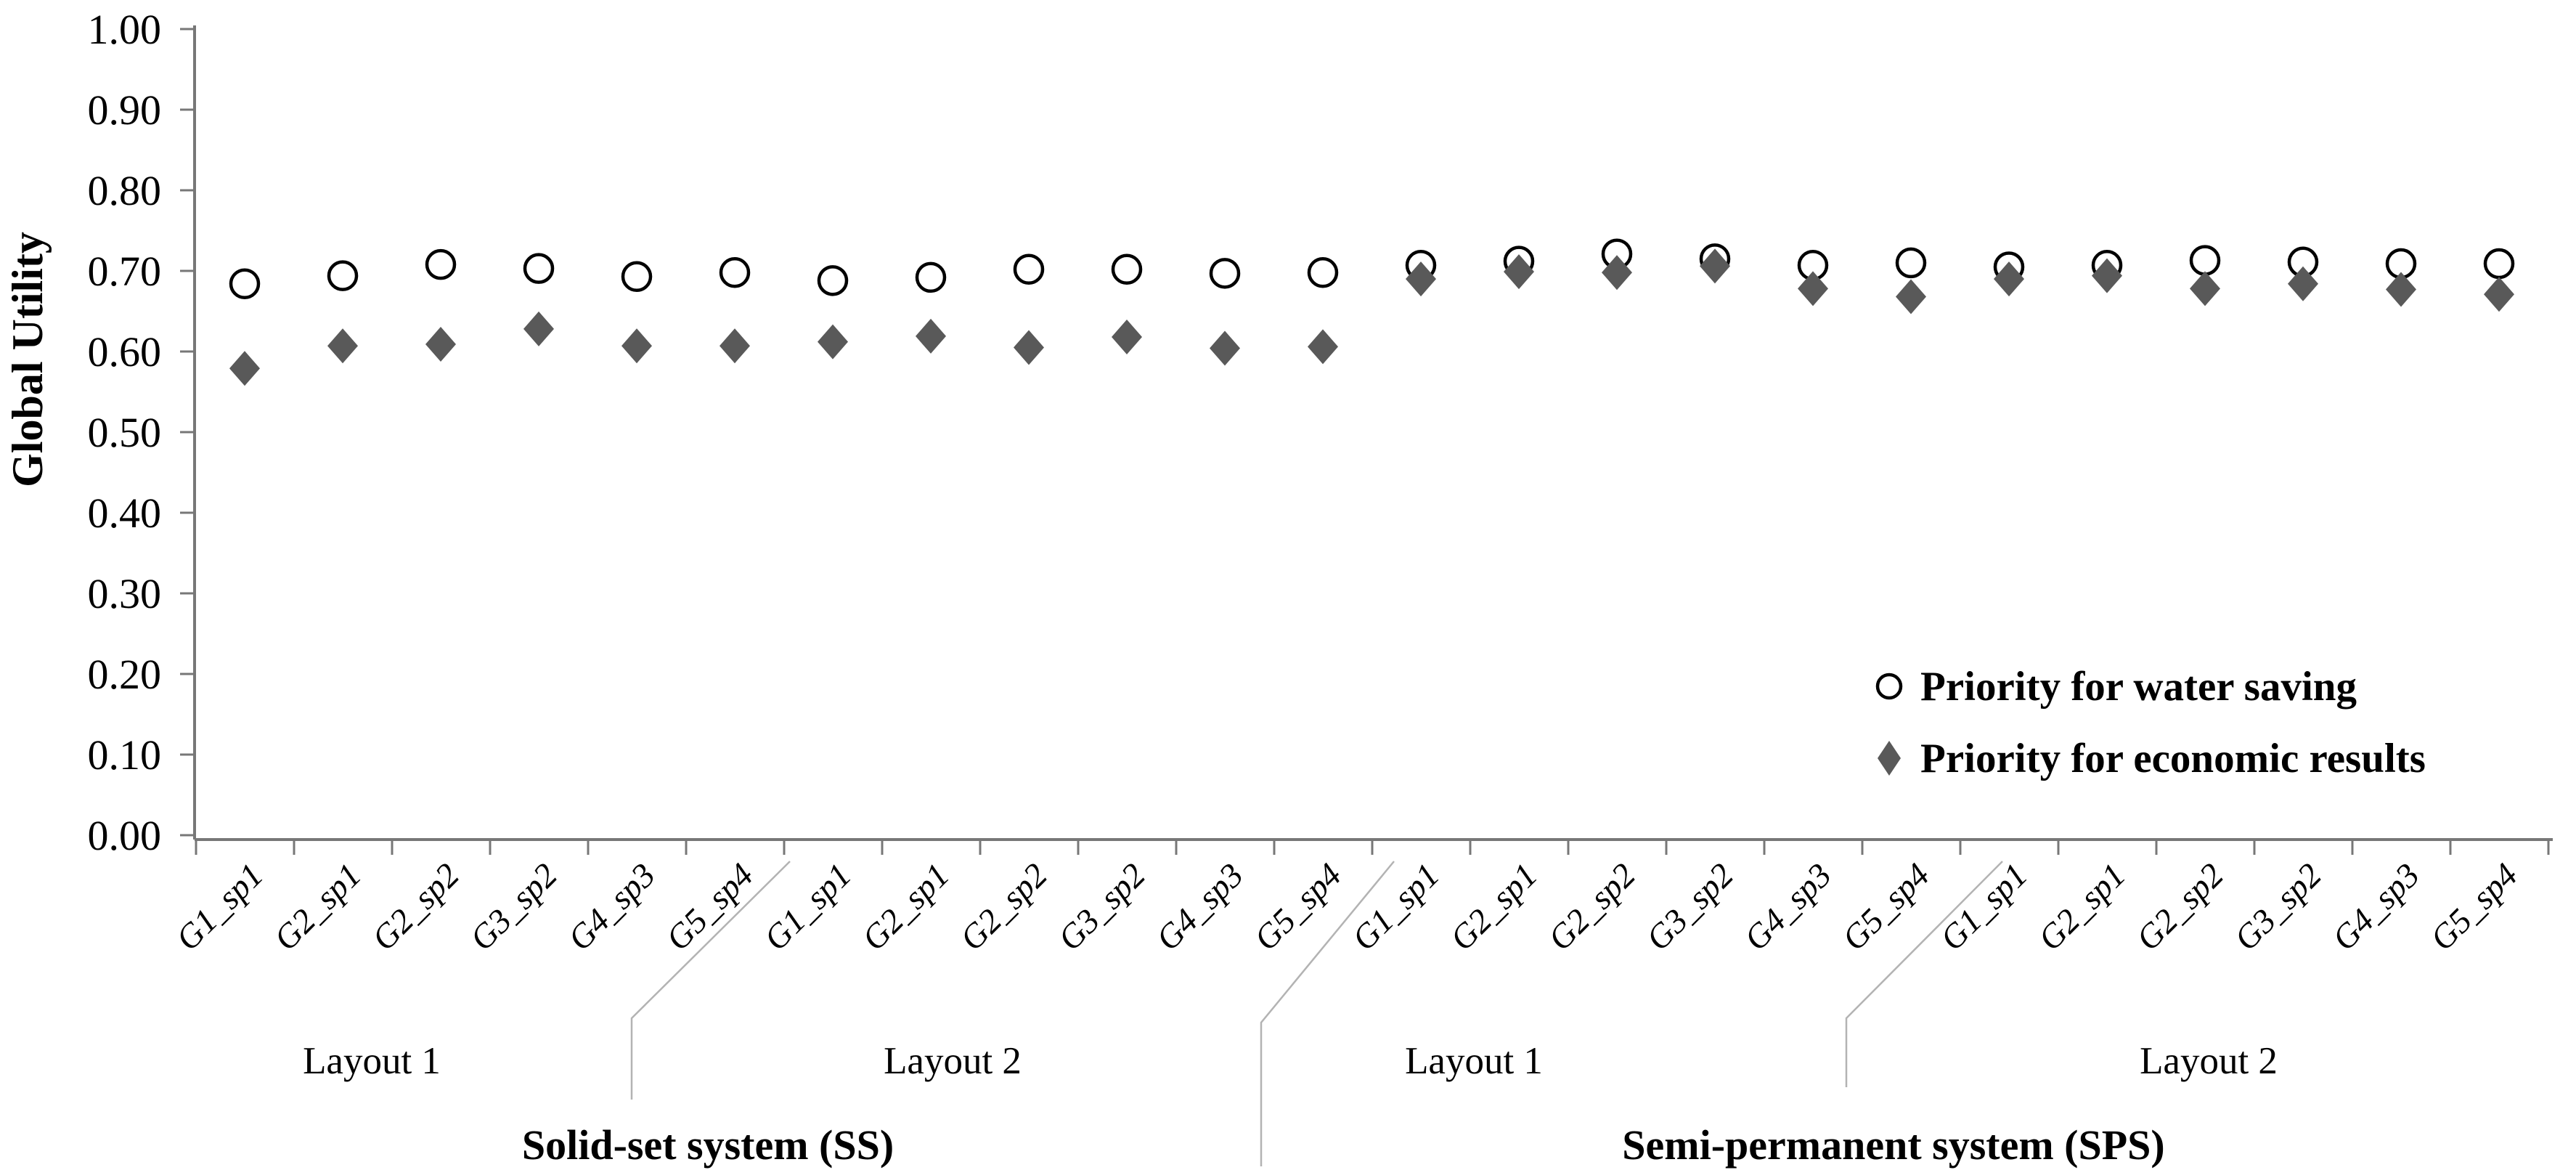 This screenshot has height=1170, width=2576. What do you see at coordinates (1889, 686) in the screenshot?
I see `legend-circle-marker-icon` at bounding box center [1889, 686].